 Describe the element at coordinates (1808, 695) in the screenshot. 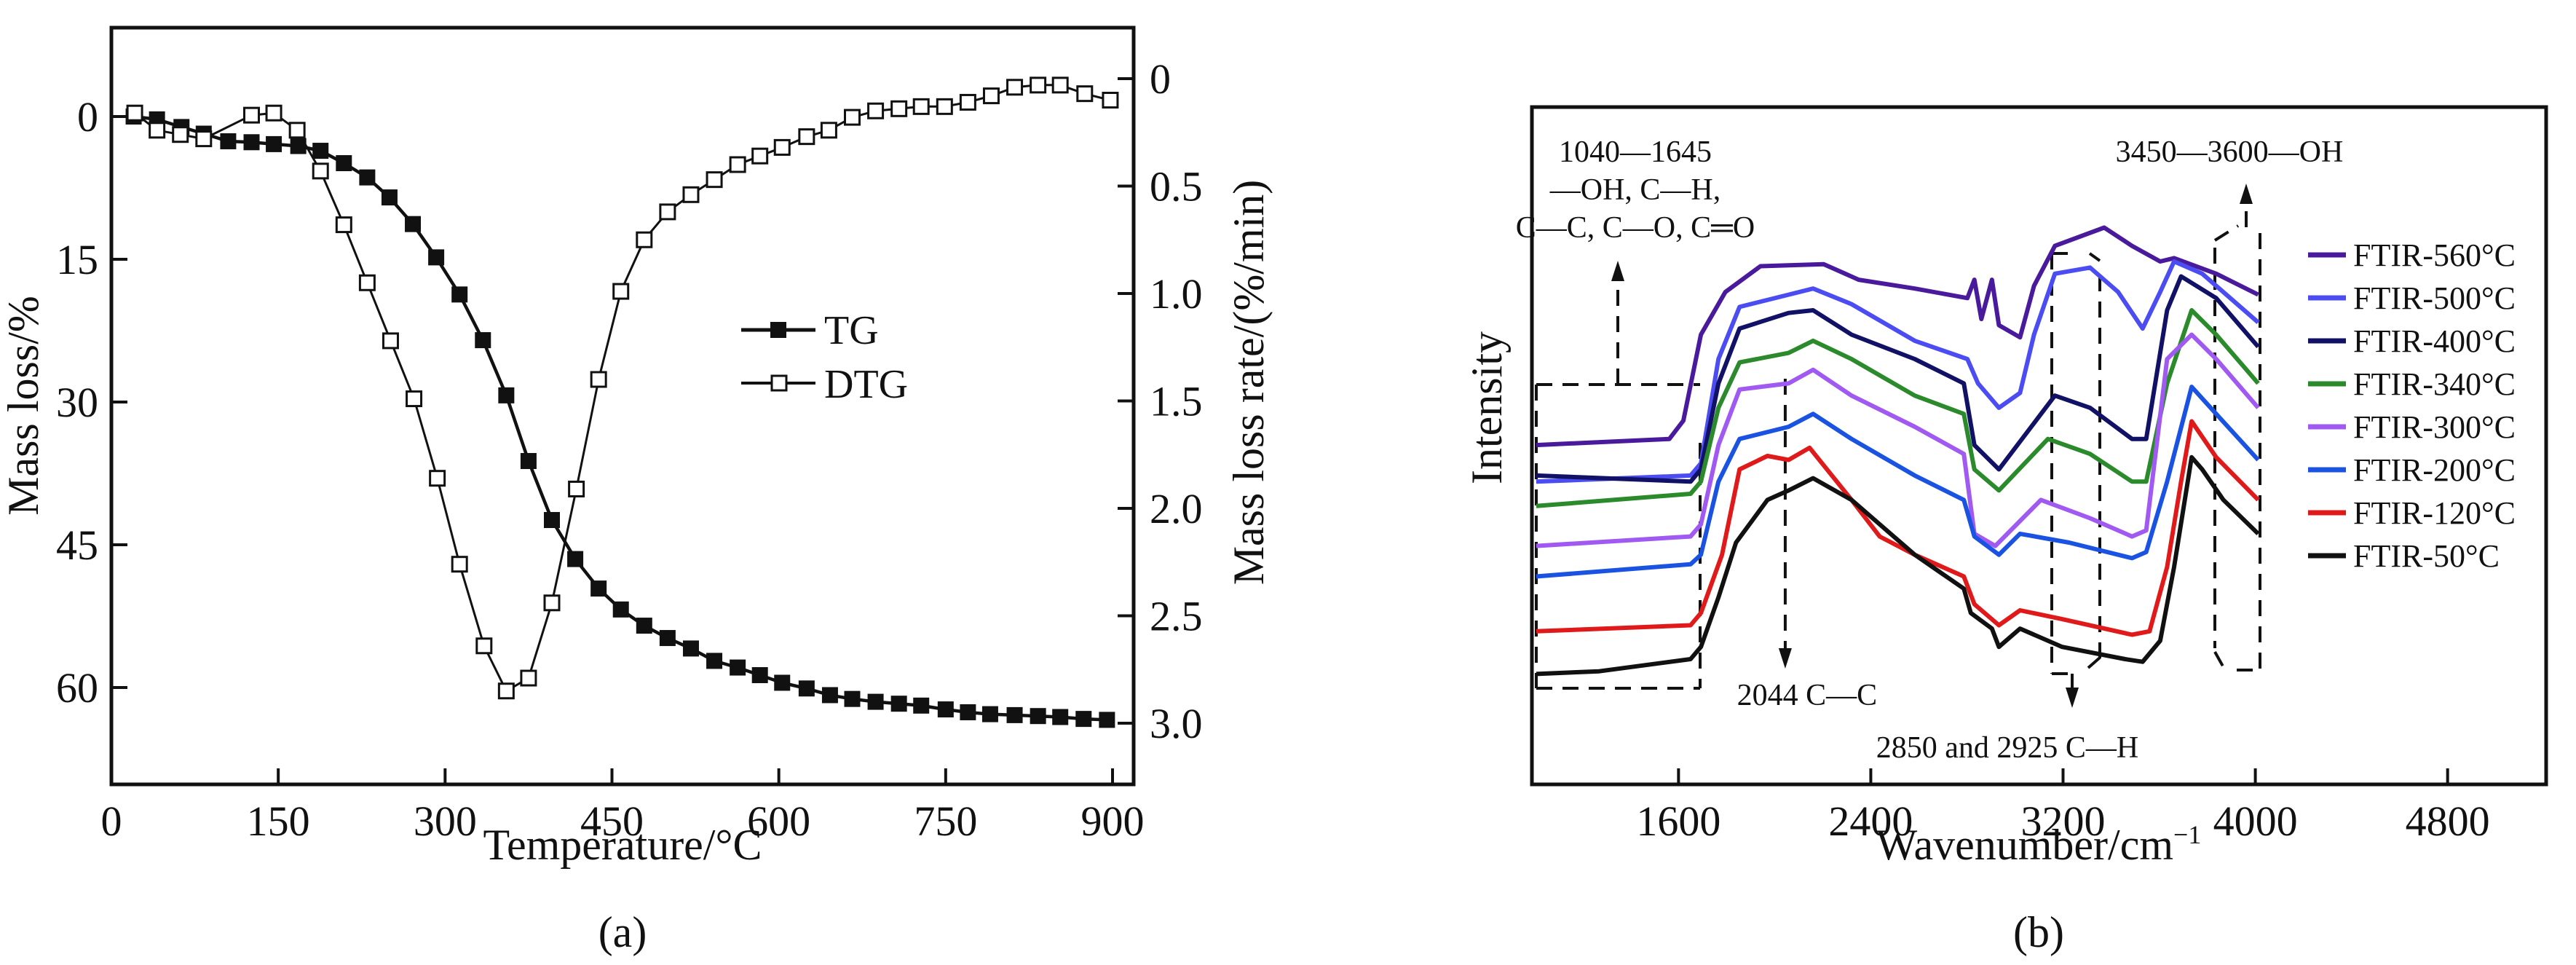

I see `annotation-text: 2044 C—C` at that location.